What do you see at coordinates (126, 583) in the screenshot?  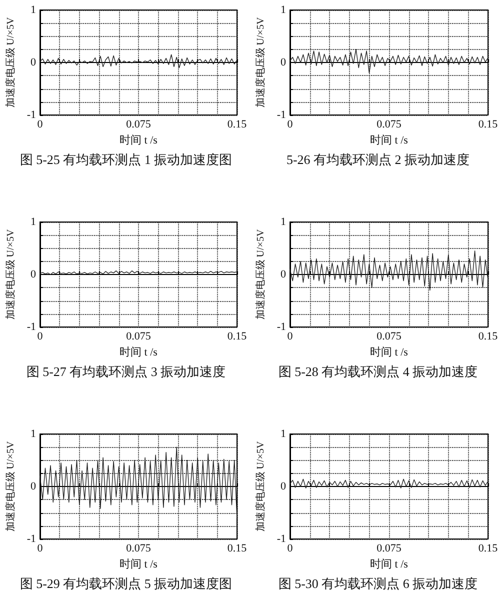 I see `text: 图 5-29 有均载环测点 5 振动加速度图` at bounding box center [126, 583].